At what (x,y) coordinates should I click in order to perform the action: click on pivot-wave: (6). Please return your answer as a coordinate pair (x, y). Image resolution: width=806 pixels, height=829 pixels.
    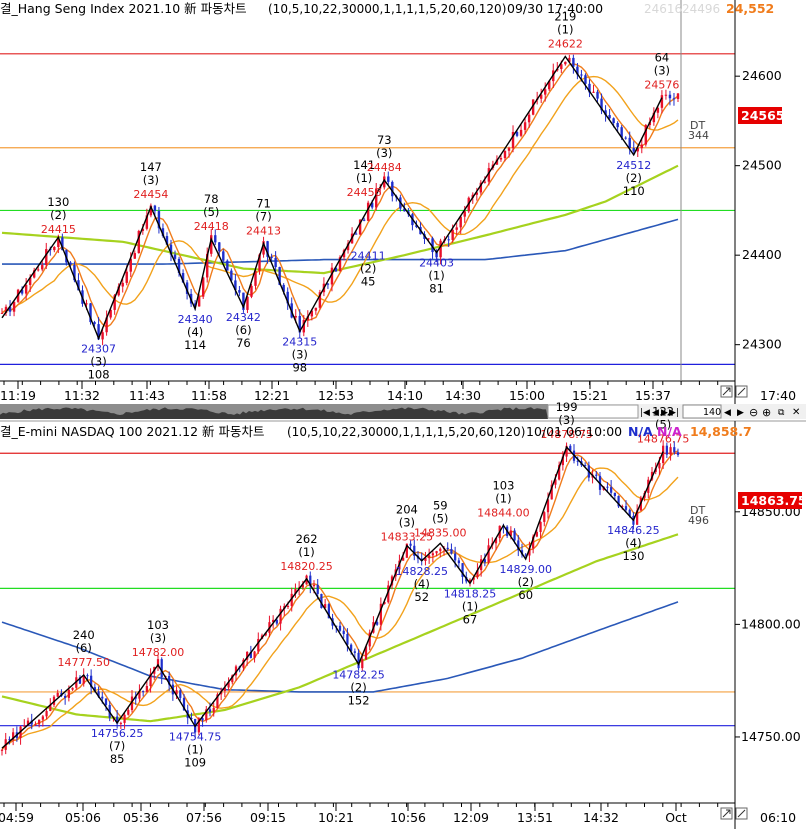
    Looking at the image, I should click on (84, 648).